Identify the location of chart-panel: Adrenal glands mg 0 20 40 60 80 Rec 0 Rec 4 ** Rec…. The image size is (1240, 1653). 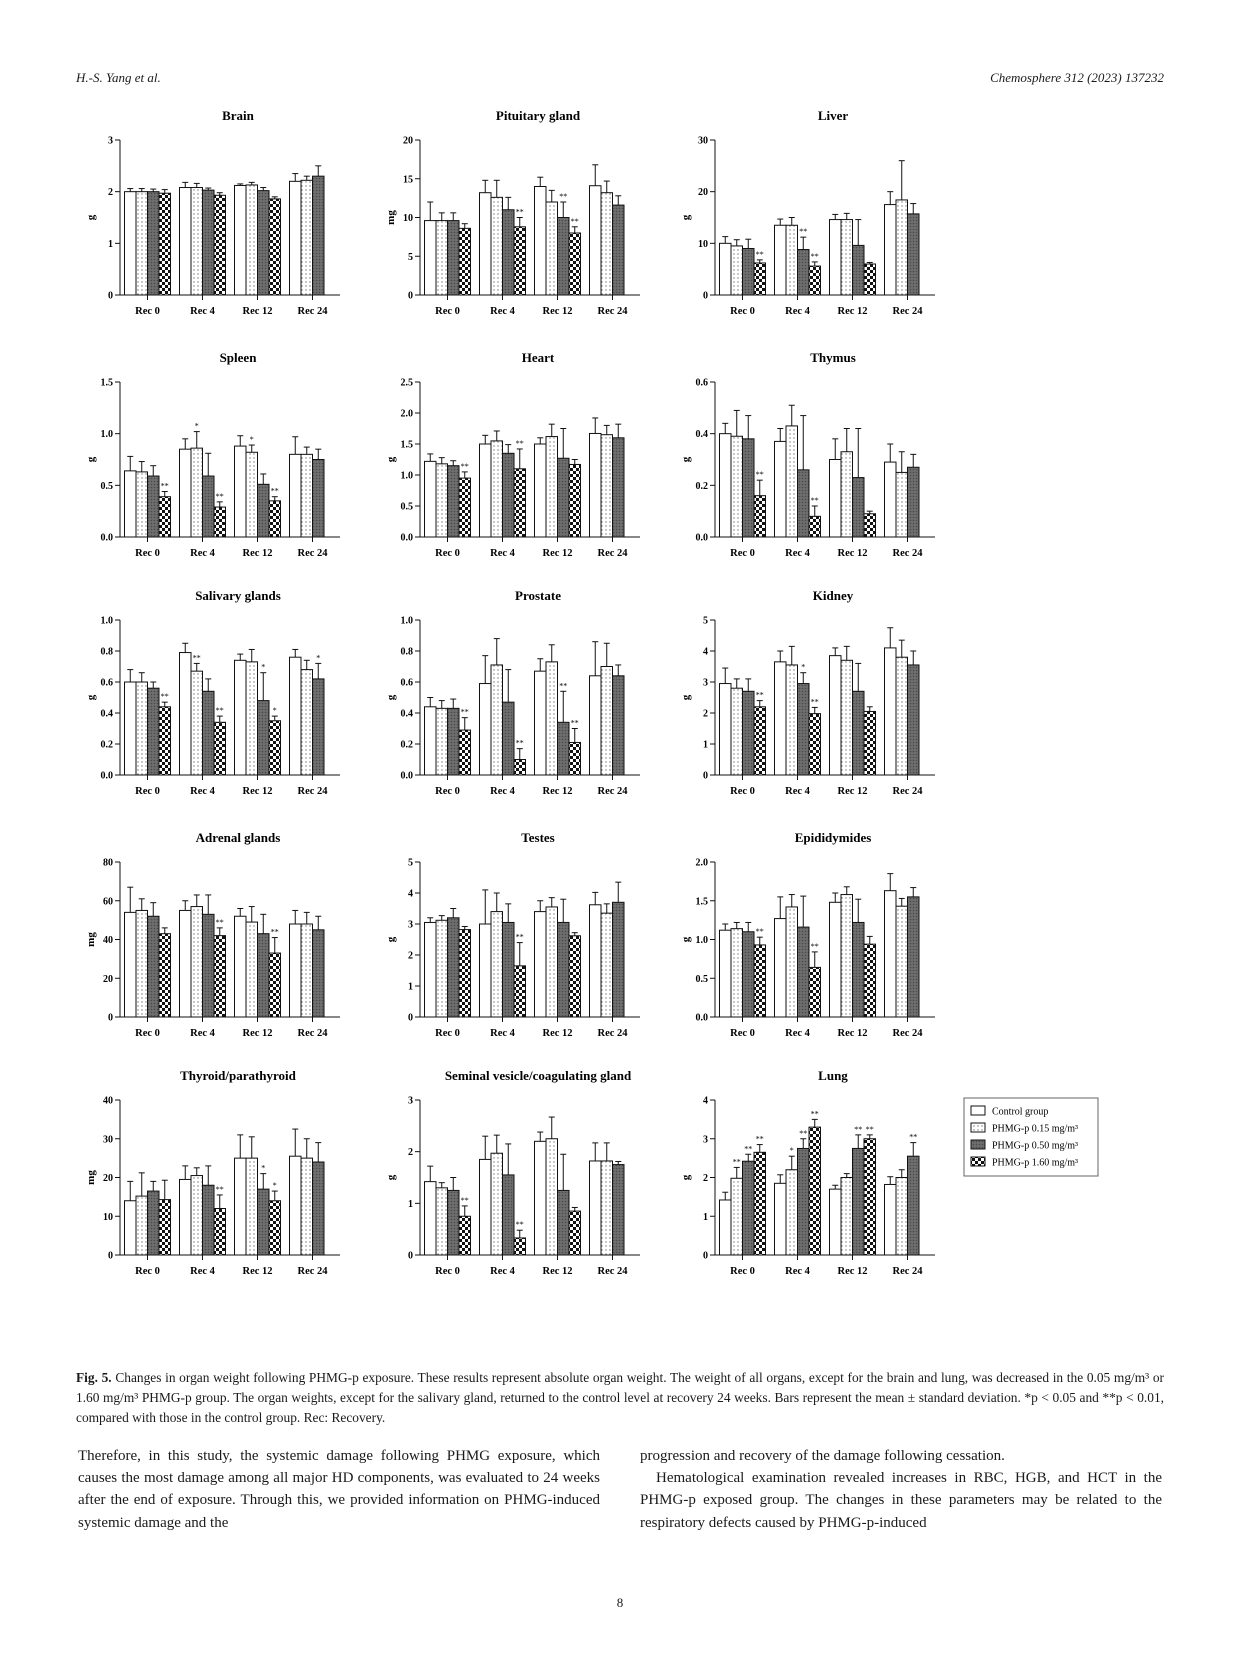
(212, 934).